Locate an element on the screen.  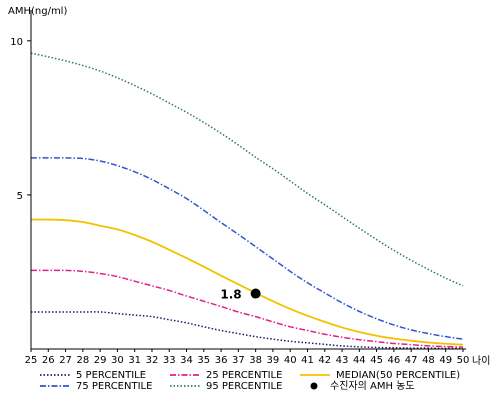
y-axis-label: AMH(ng/ml) is located at coordinates (37, 11).